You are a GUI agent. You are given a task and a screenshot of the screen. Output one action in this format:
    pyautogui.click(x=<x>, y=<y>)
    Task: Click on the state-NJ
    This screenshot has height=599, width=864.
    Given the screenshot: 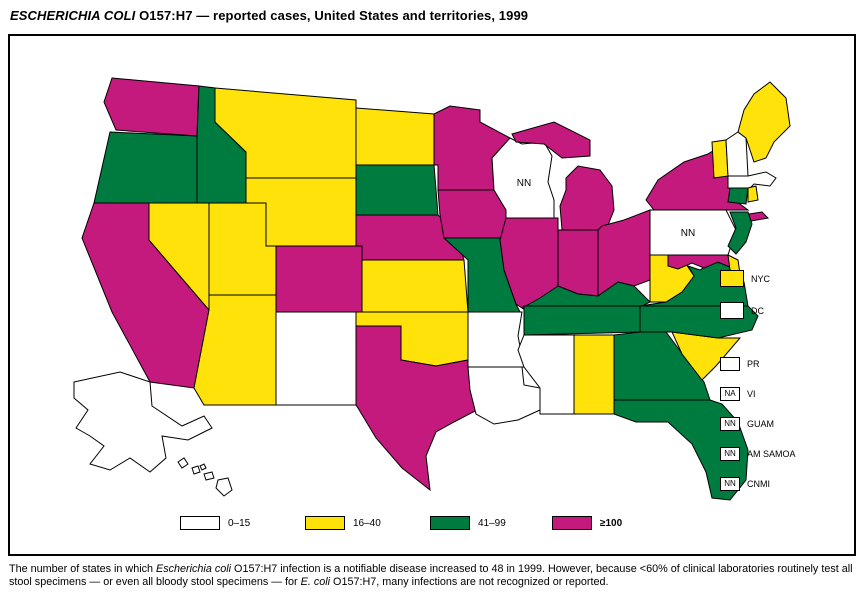 What is the action you would take?
    pyautogui.click(x=740, y=233)
    